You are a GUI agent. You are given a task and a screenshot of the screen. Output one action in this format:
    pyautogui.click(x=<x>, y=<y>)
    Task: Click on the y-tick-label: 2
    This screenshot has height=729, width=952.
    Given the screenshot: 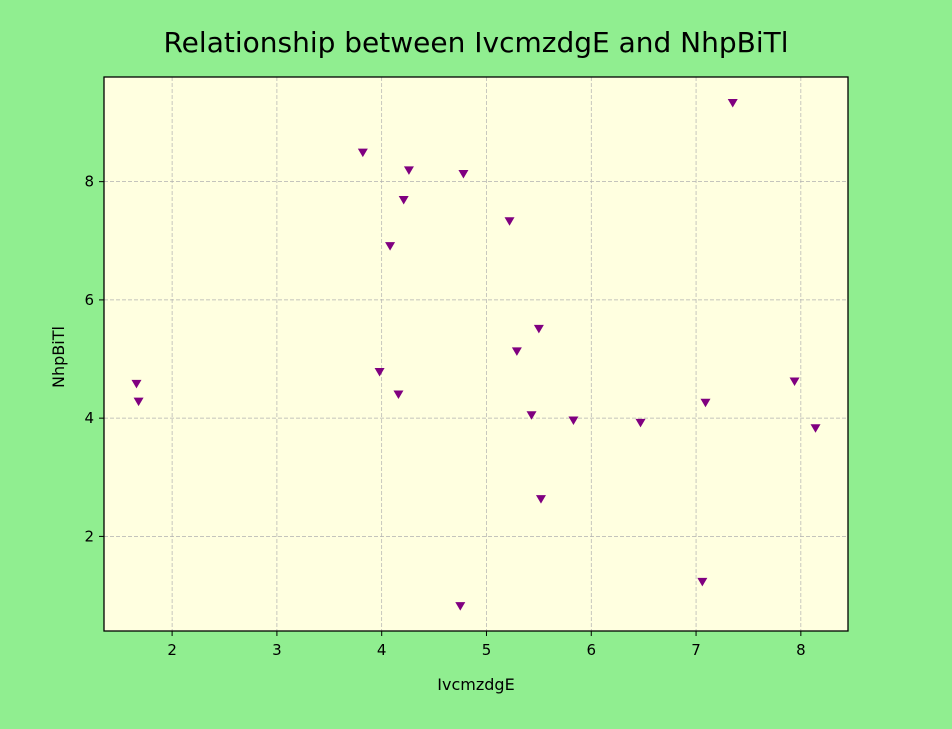 What is the action you would take?
    pyautogui.click(x=89, y=536)
    